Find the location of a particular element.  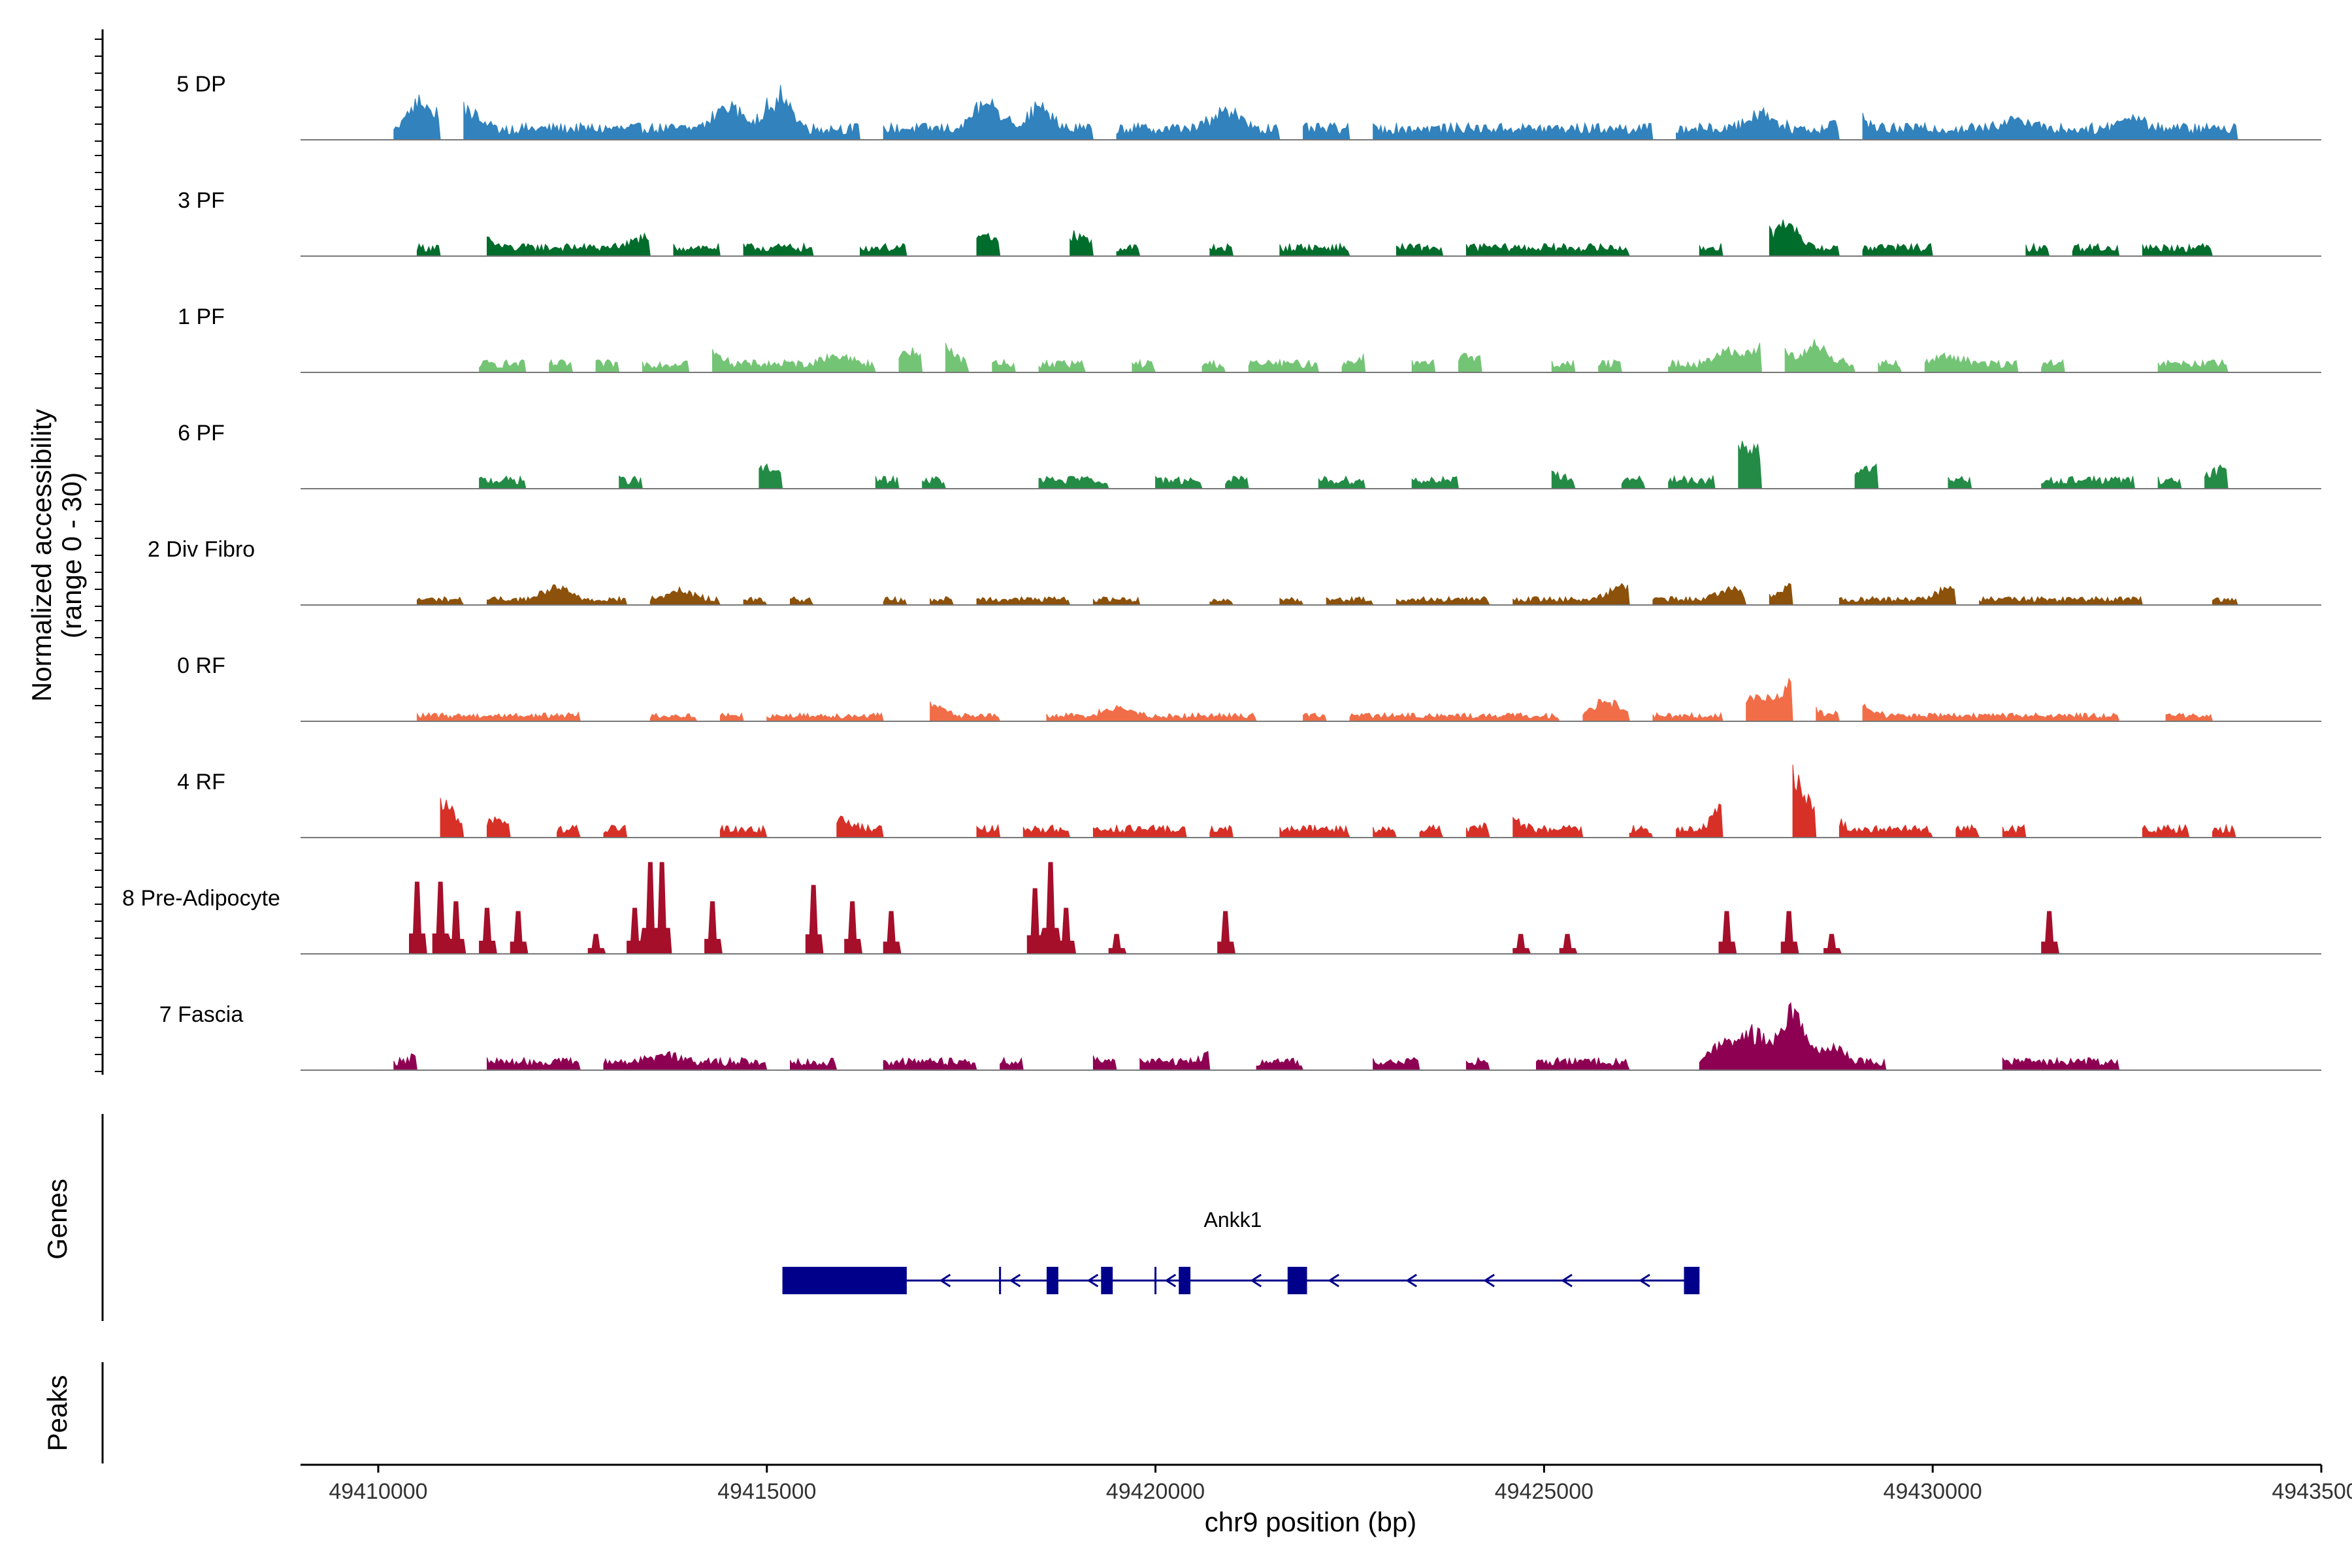

gene-label: Ankk1 is located at coordinates (1233, 1220).